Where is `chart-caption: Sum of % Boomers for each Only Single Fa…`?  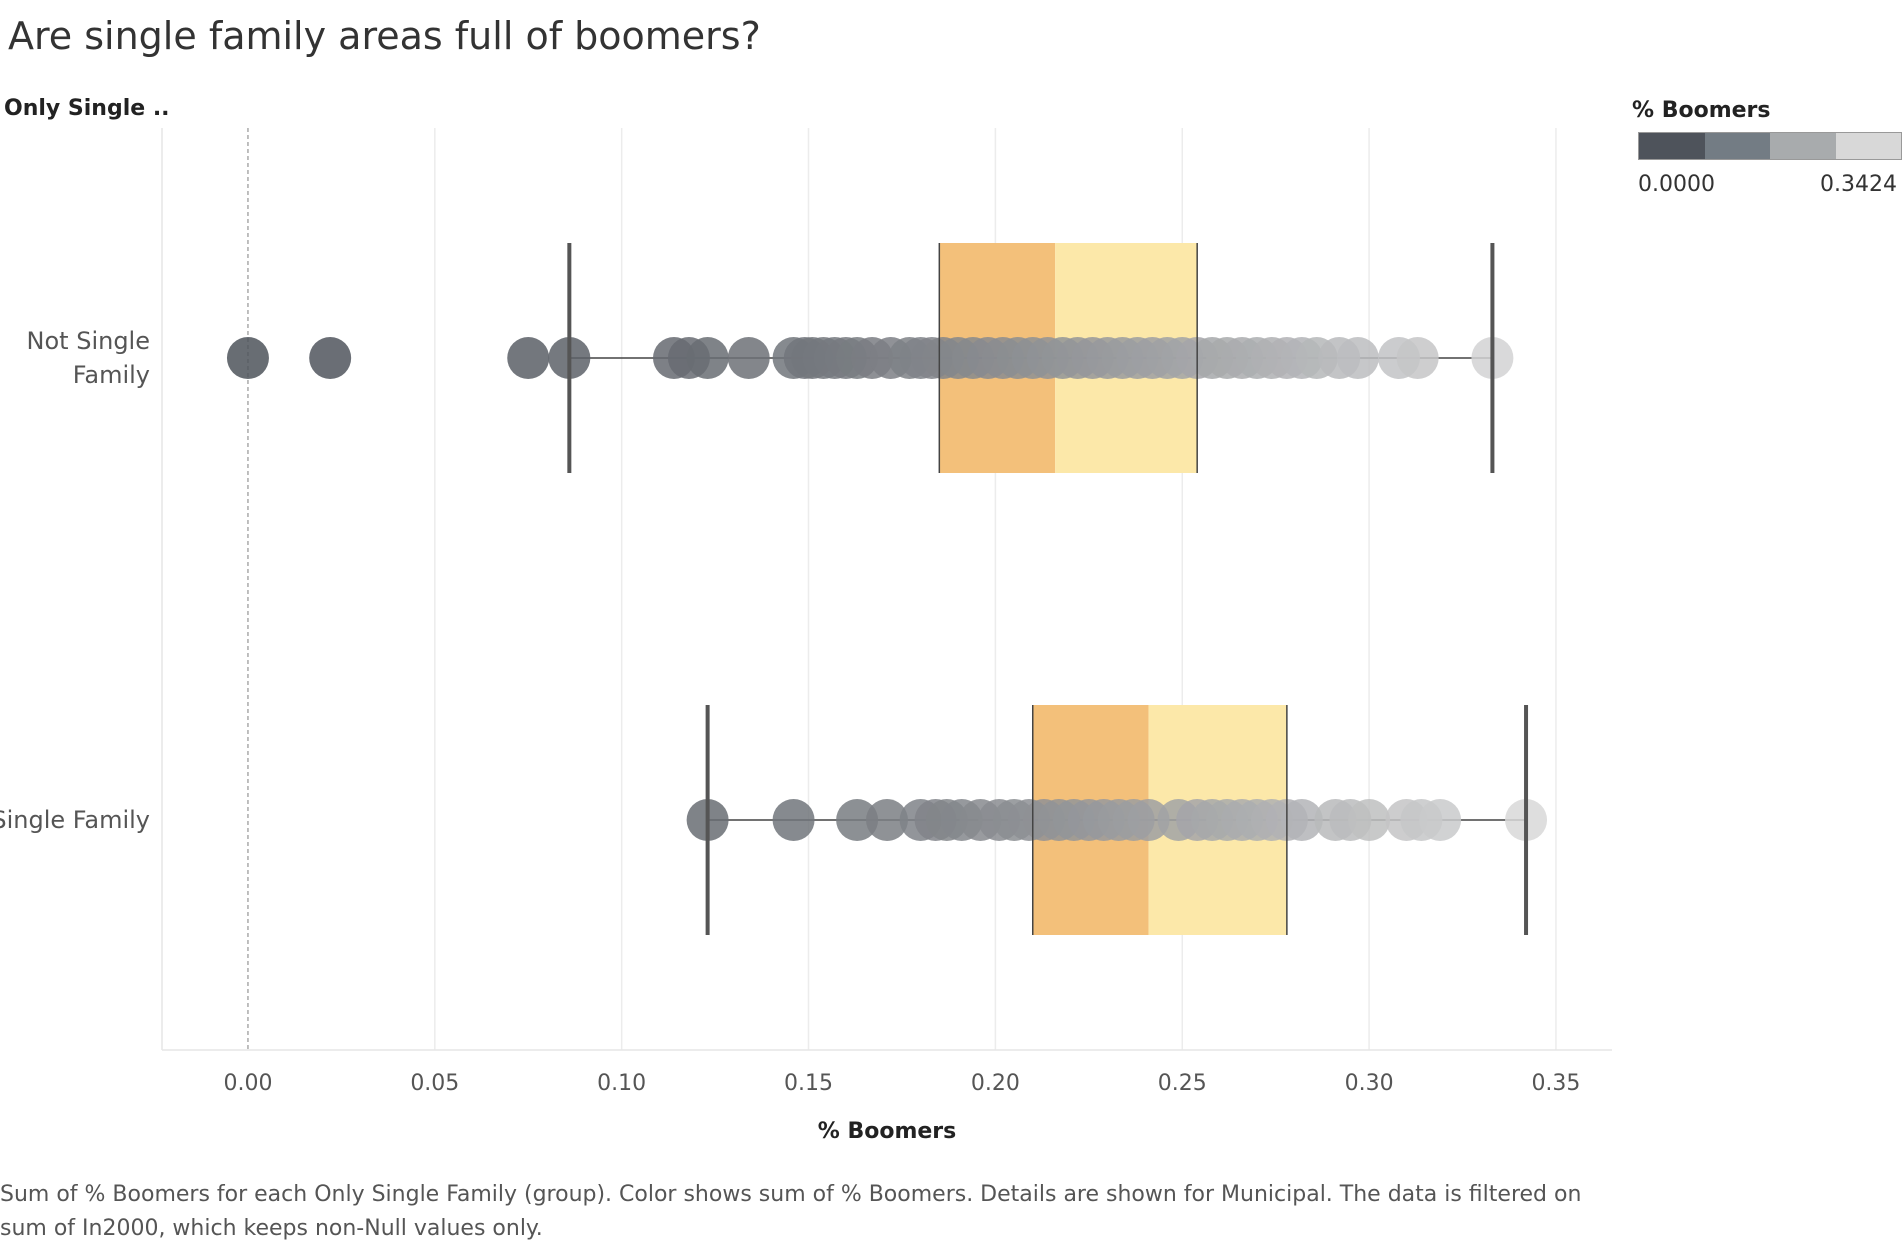 chart-caption: Sum of % Boomers for each Only Single Fa… is located at coordinates (791, 1211).